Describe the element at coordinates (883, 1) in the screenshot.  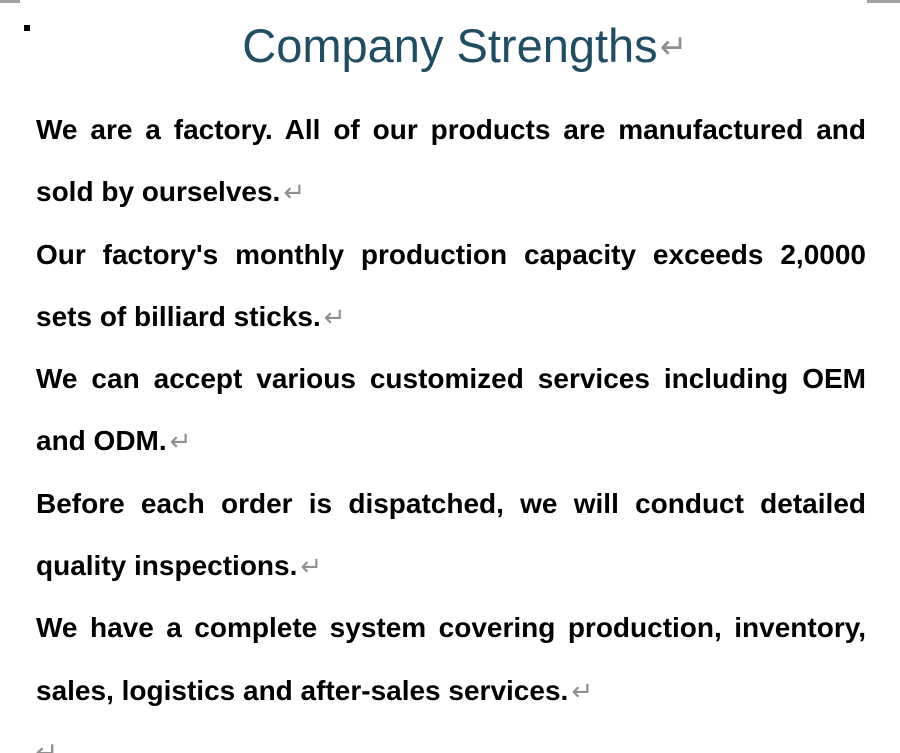
I see `top-edge-fragment-right` at that location.